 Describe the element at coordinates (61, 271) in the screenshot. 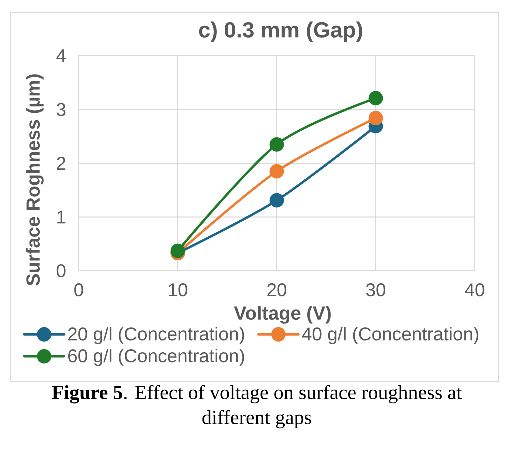

I see `y-tick-label: 0` at that location.